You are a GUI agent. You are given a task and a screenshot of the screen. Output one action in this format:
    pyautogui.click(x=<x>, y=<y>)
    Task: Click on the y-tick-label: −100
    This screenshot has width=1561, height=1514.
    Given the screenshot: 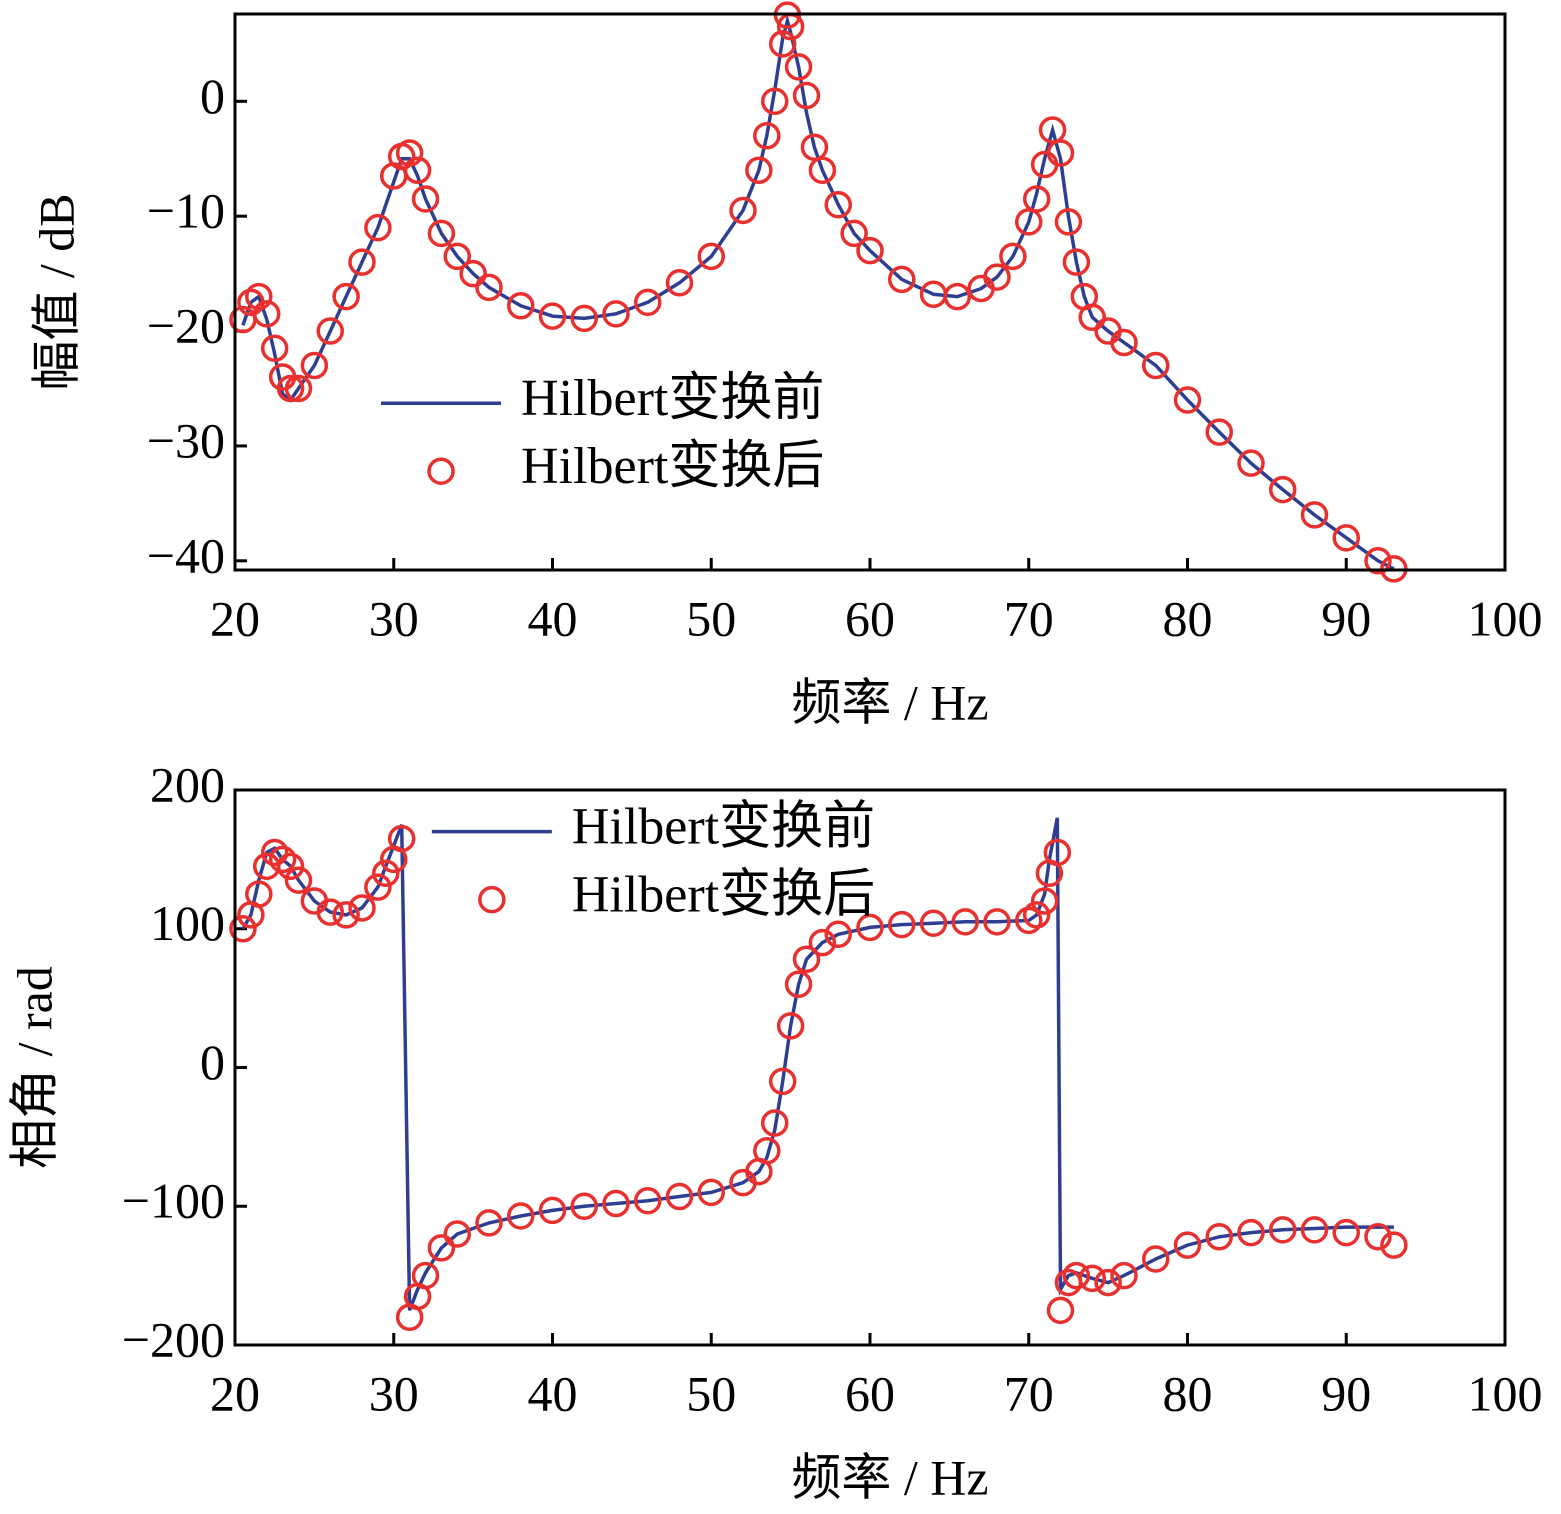 What is the action you would take?
    pyautogui.click(x=173, y=1201)
    